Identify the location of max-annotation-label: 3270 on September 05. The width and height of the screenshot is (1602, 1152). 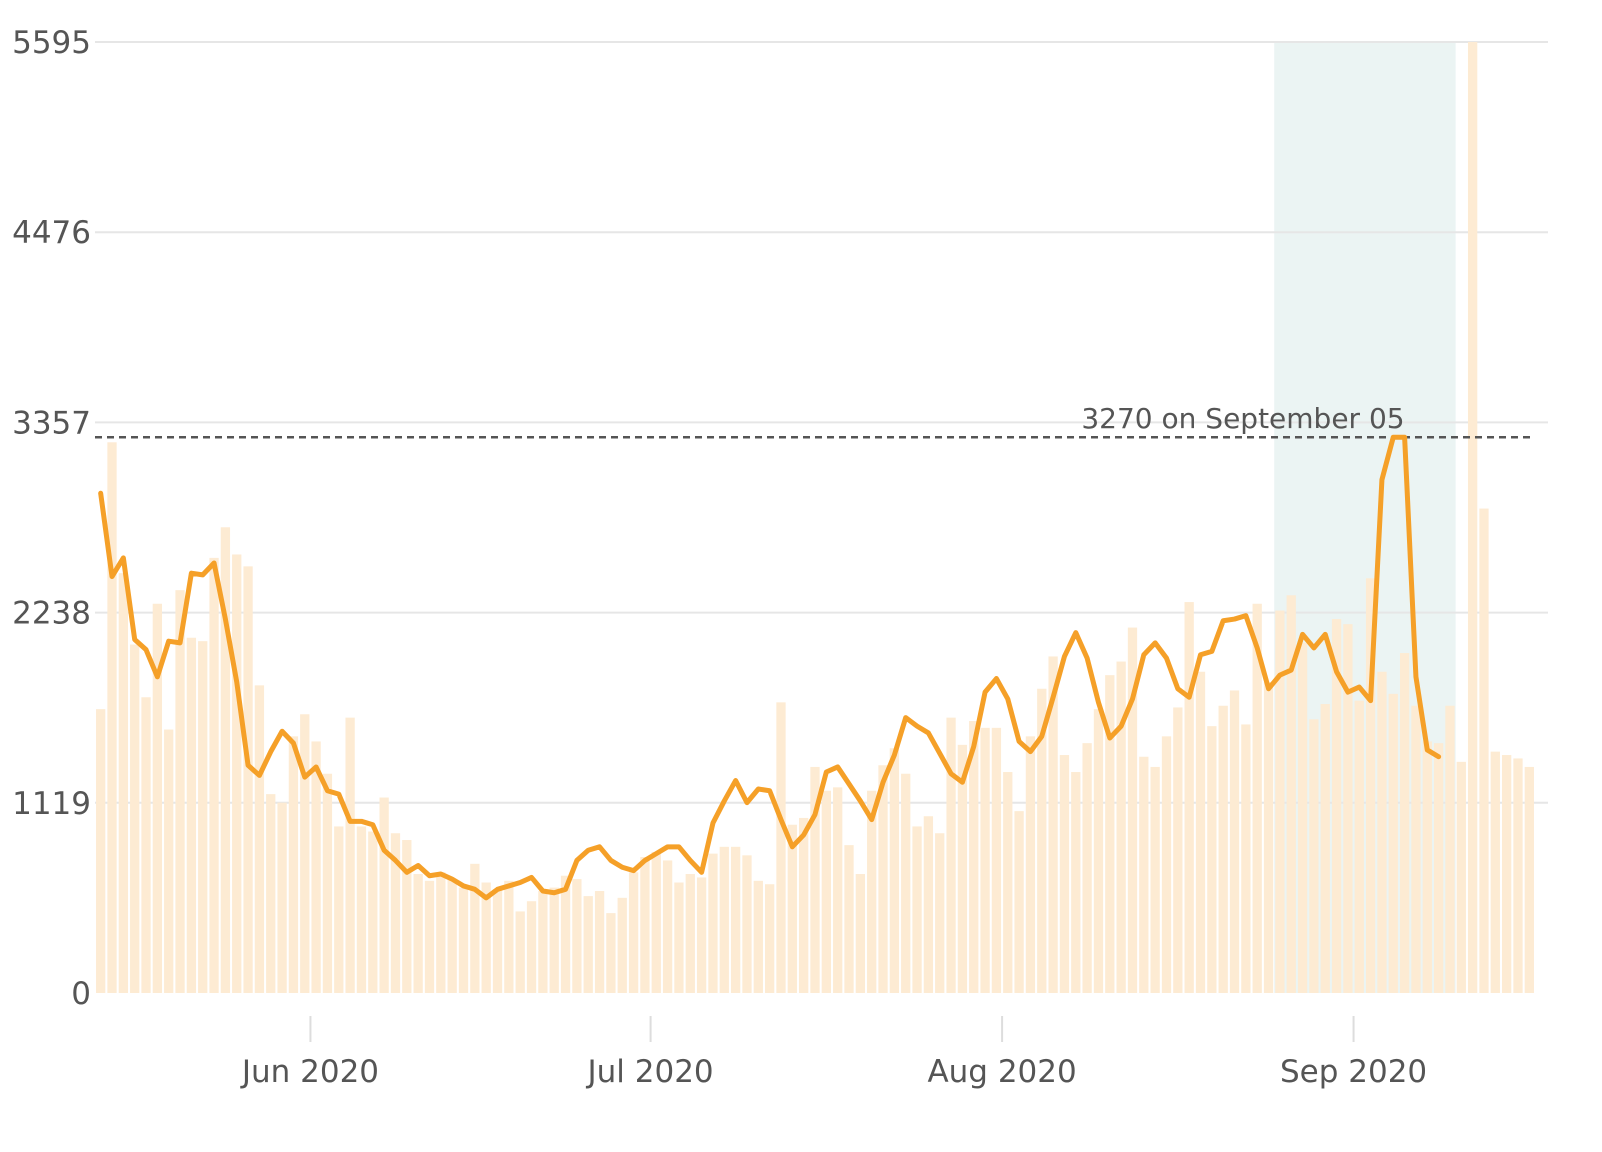
(1242, 418).